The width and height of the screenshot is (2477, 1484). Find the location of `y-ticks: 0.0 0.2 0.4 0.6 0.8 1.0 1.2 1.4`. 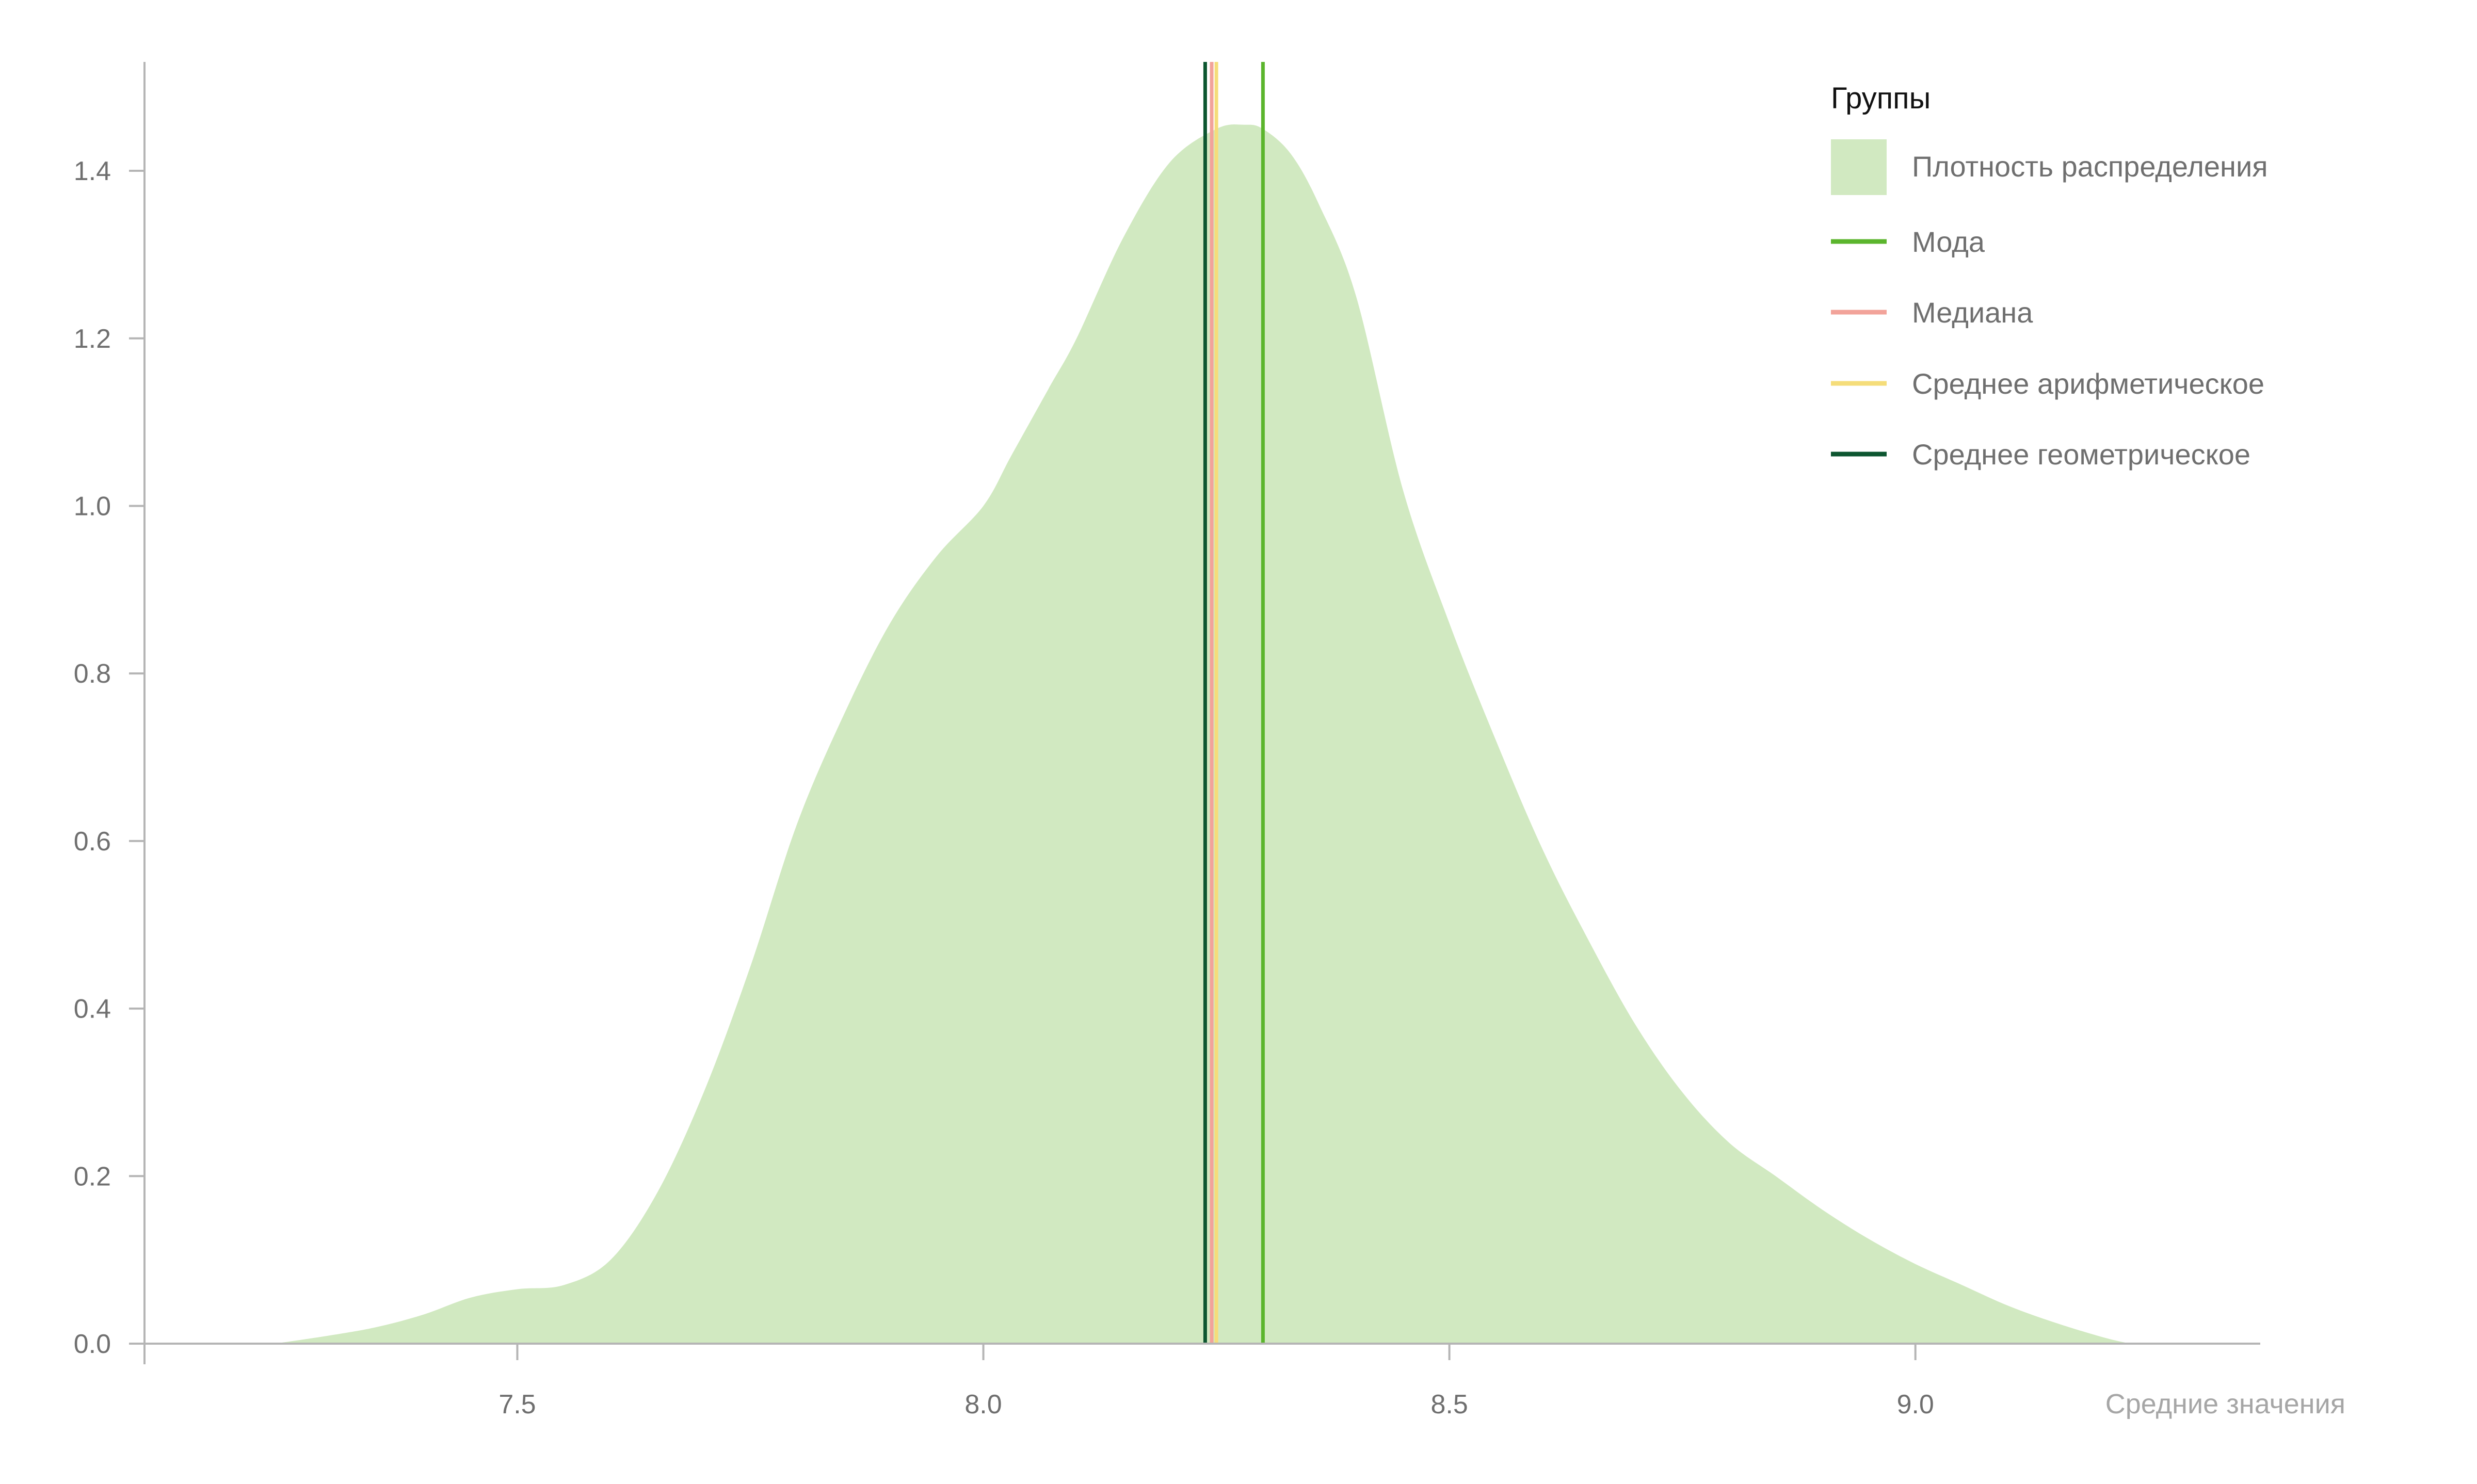

y-ticks: 0.0 0.2 0.4 0.6 0.8 1.0 1.2 1.4 is located at coordinates (109, 757).